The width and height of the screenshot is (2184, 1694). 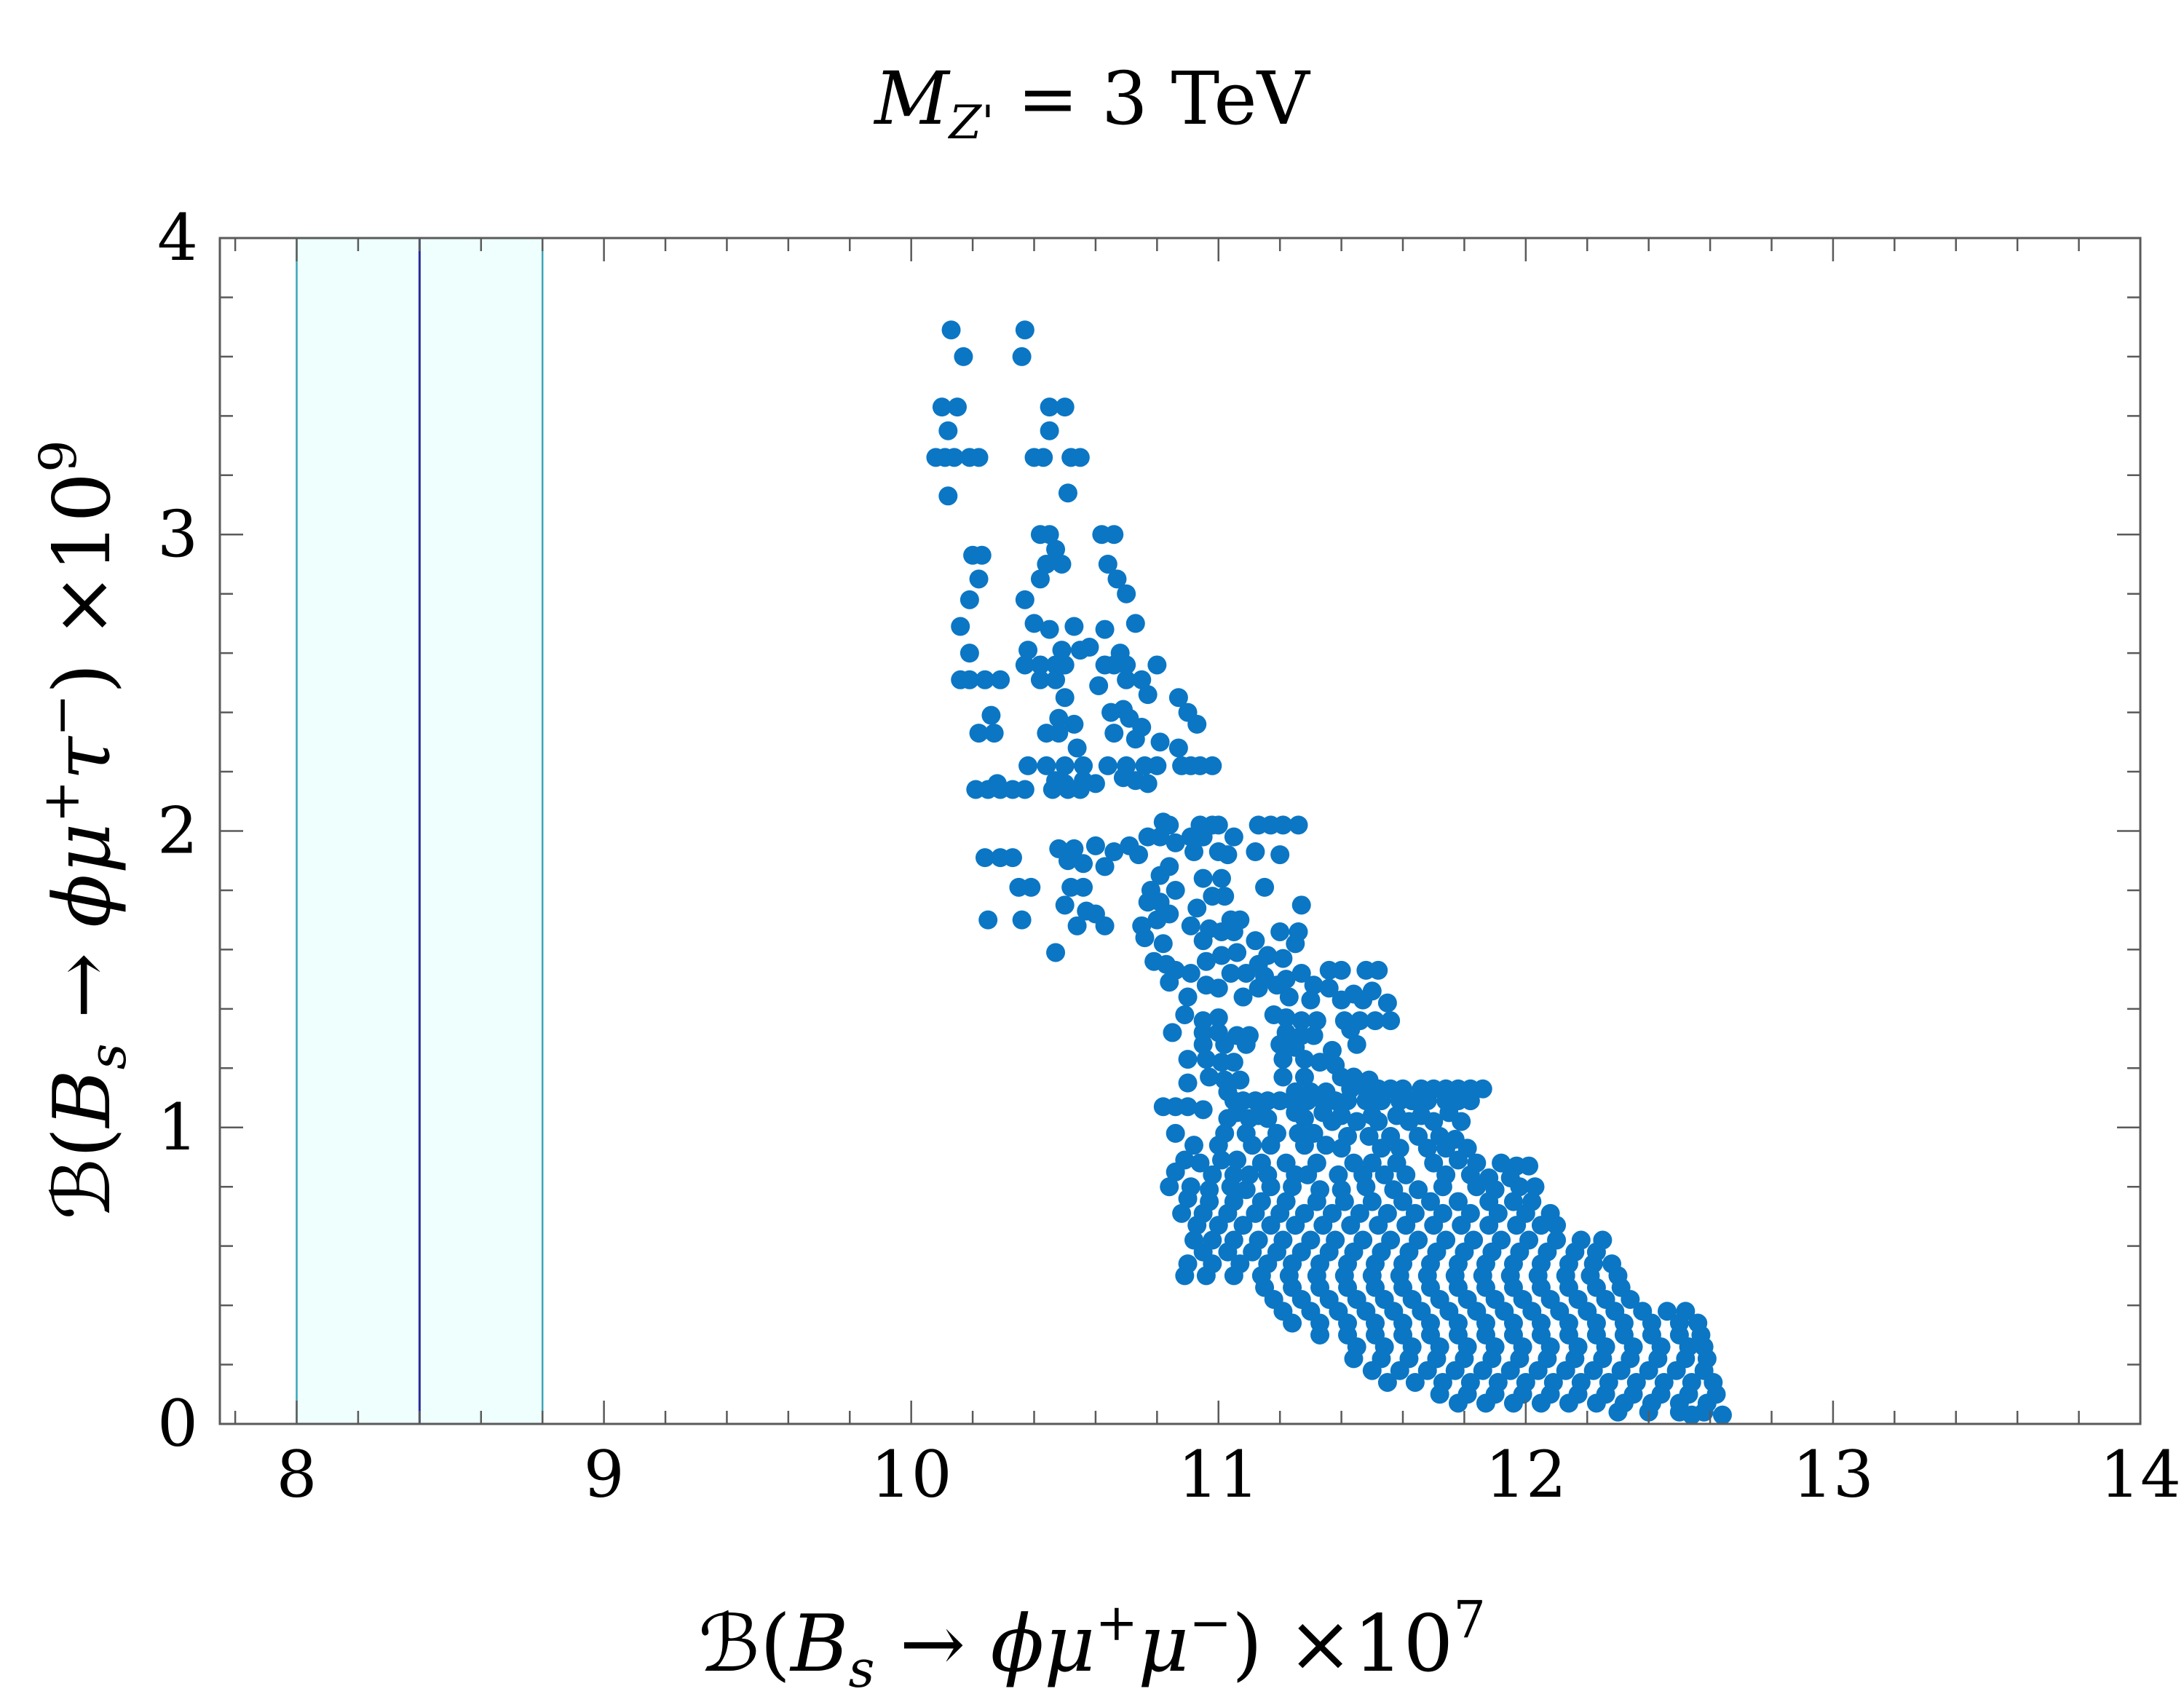 I want to click on x-axis-label-mu: μ, so click(x=1163, y=1645).